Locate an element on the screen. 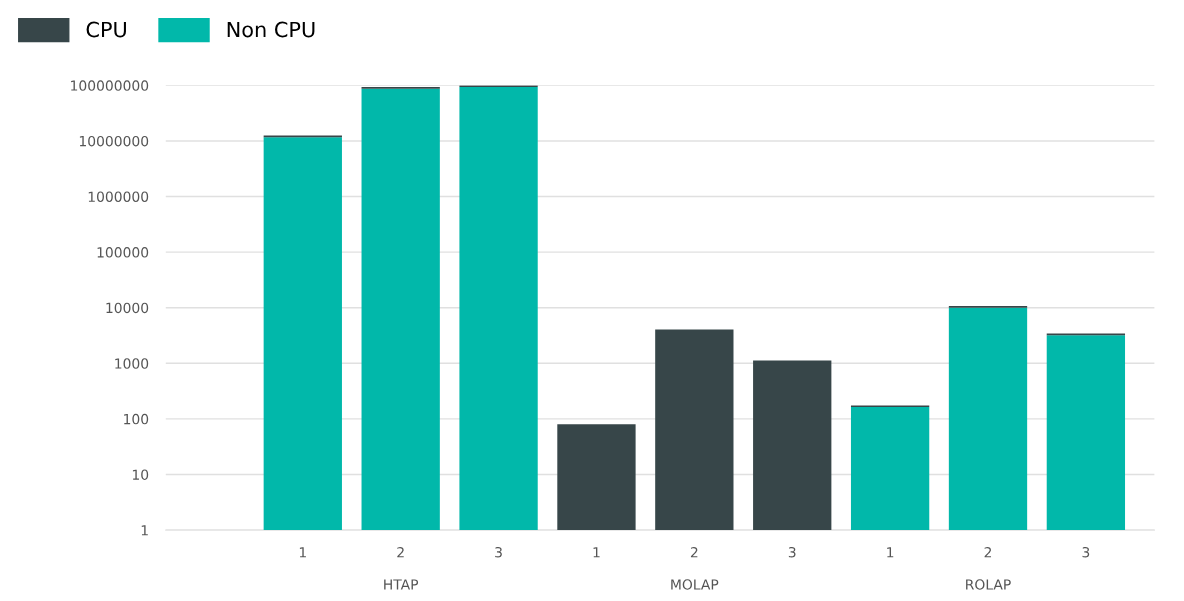  y-tick-label: 1000 is located at coordinates (132, 363).